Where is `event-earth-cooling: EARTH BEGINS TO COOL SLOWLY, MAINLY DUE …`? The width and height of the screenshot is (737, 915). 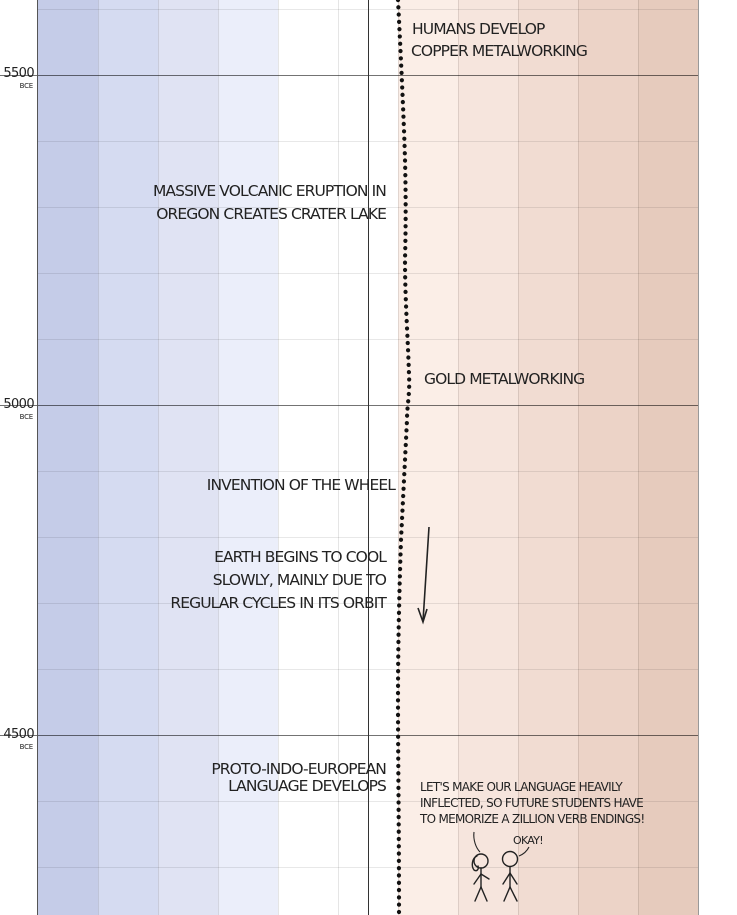 event-earth-cooling: EARTH BEGINS TO COOL SLOWLY, MAINLY DUE … is located at coordinates (279, 580).